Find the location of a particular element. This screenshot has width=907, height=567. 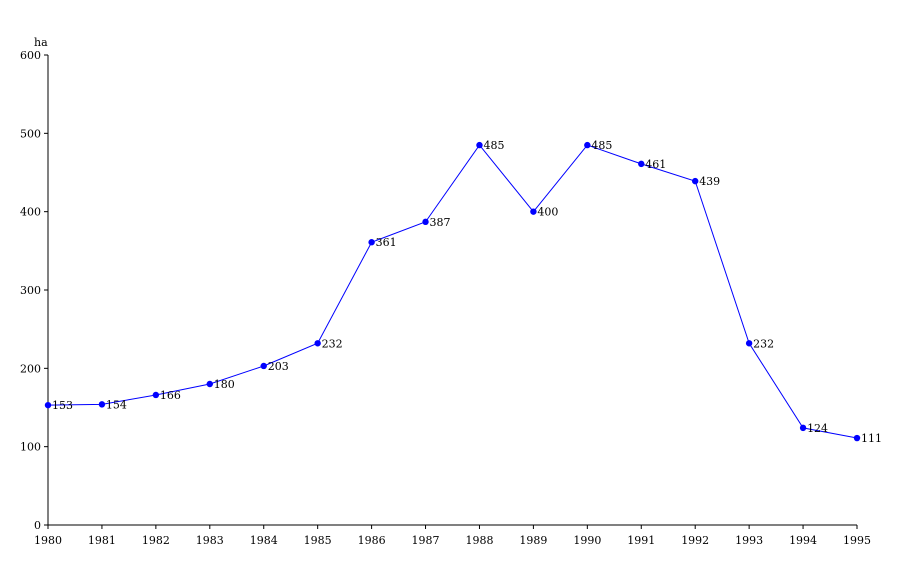

y-tick-label: 600 is located at coordinates (30, 55).